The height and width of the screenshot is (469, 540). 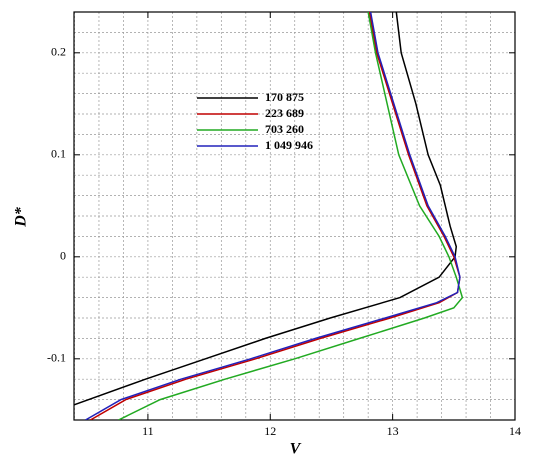 I want to click on x-tick-label: 14, so click(x=515, y=431).